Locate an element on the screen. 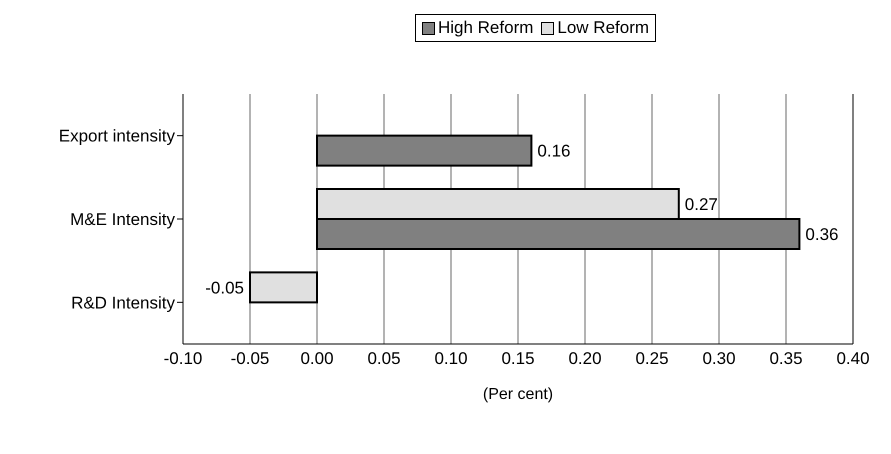 The width and height of the screenshot is (891, 454). y-tick-label: Export intensity is located at coordinates (117, 136).